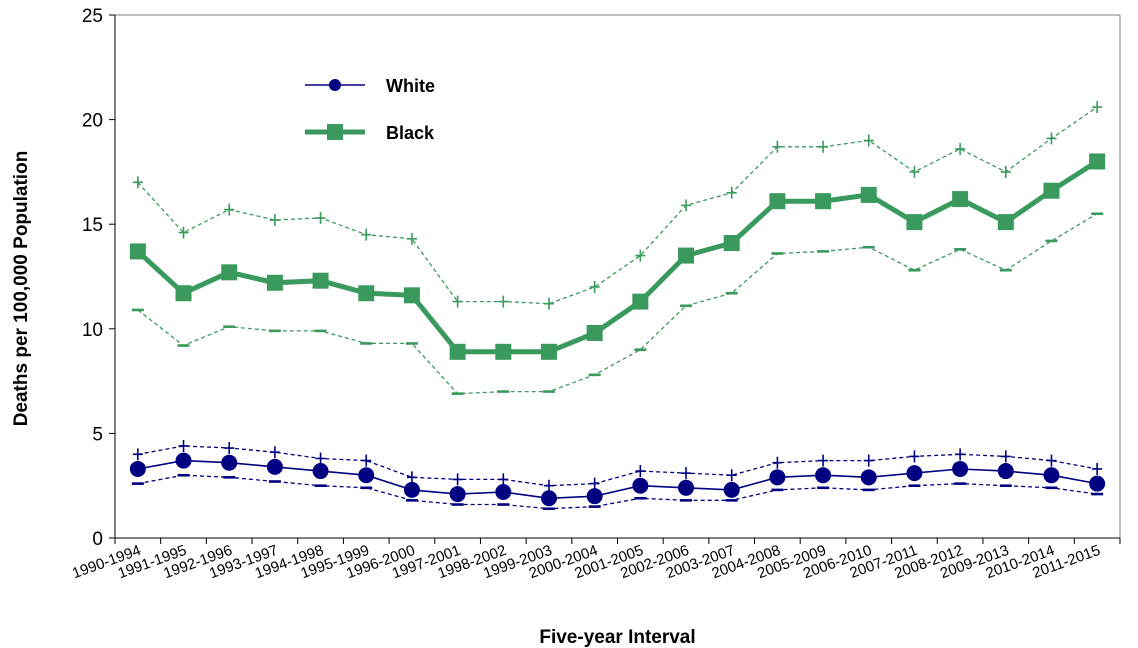  I want to click on legend-swatch-marker, so click(335, 85).